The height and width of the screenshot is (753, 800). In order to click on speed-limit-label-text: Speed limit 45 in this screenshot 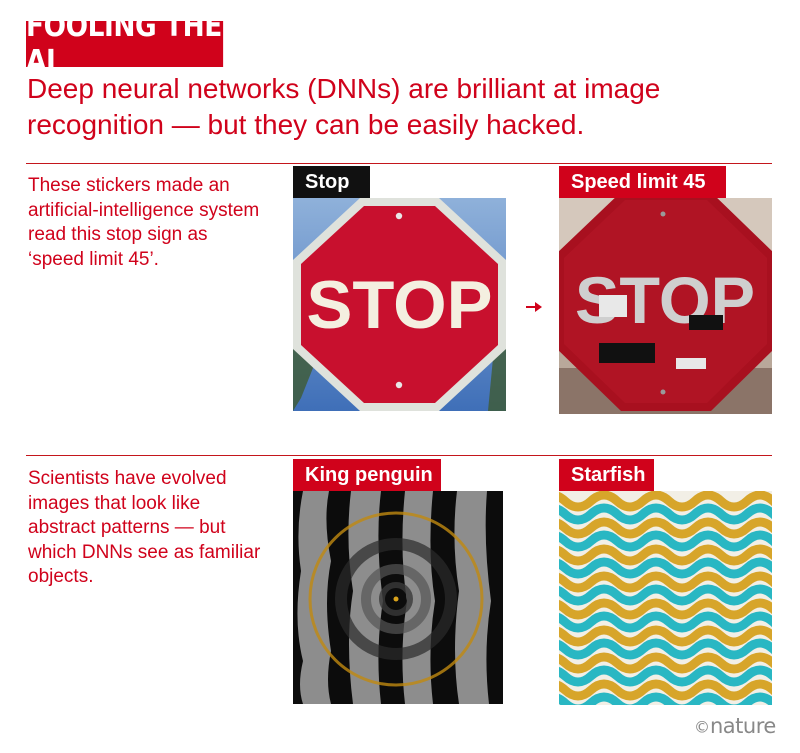, I will do `click(638, 181)`.